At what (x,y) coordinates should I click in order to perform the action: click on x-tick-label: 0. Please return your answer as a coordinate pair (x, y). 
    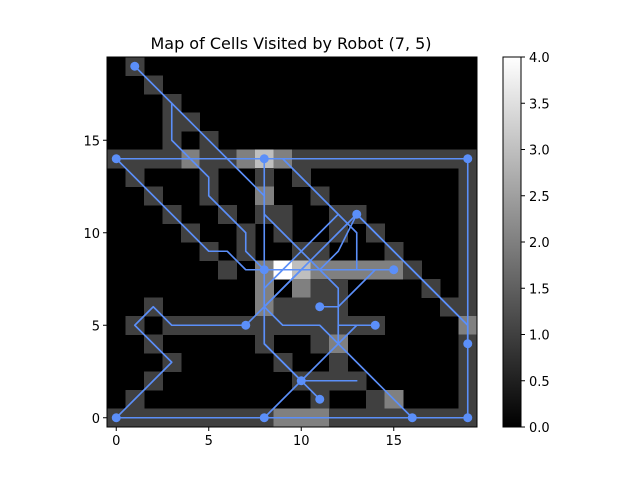
    Looking at the image, I should click on (116, 441).